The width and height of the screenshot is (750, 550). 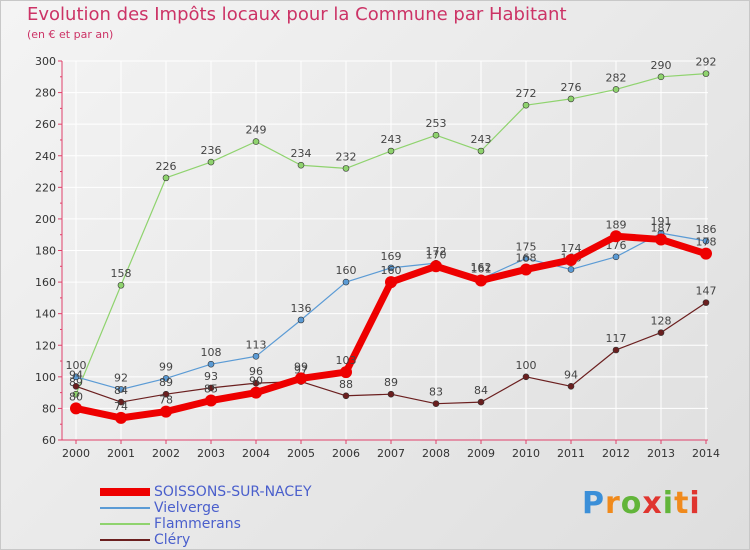 What do you see at coordinates (616, 77) in the screenshot?
I see `data-label-flammerans: 282` at bounding box center [616, 77].